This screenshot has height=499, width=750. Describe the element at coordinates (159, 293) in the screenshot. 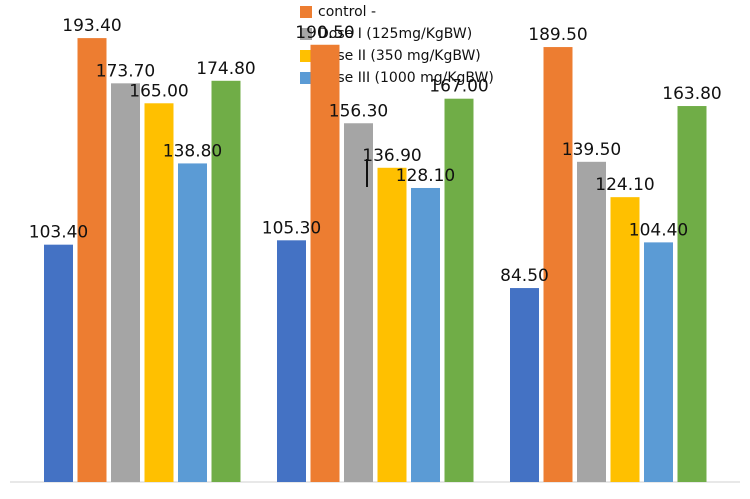

I see `bar-s3-g0` at that location.